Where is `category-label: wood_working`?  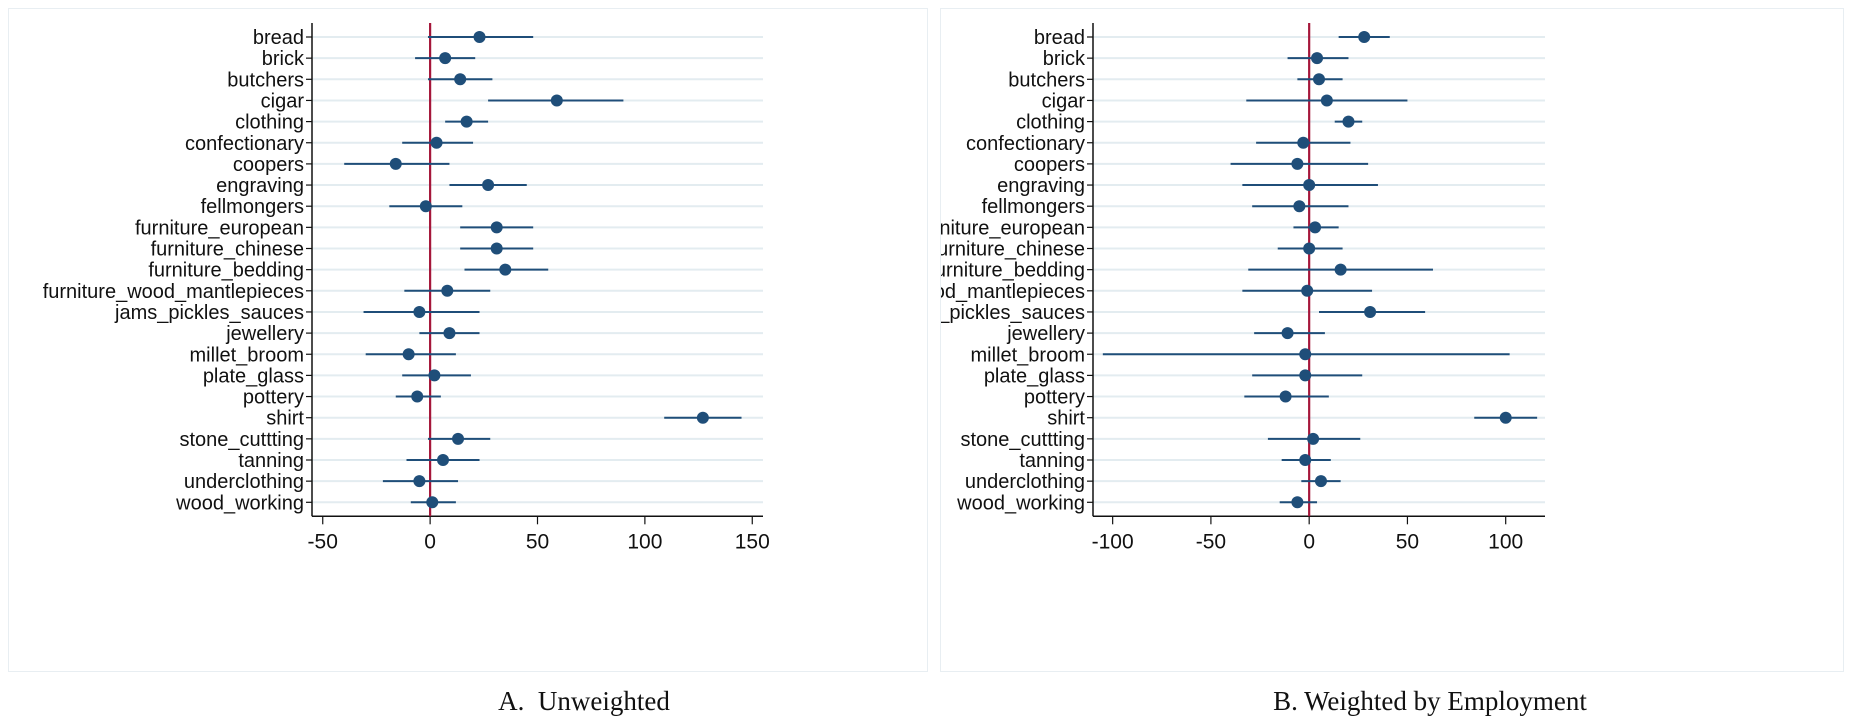 category-label: wood_working is located at coordinates (239, 503).